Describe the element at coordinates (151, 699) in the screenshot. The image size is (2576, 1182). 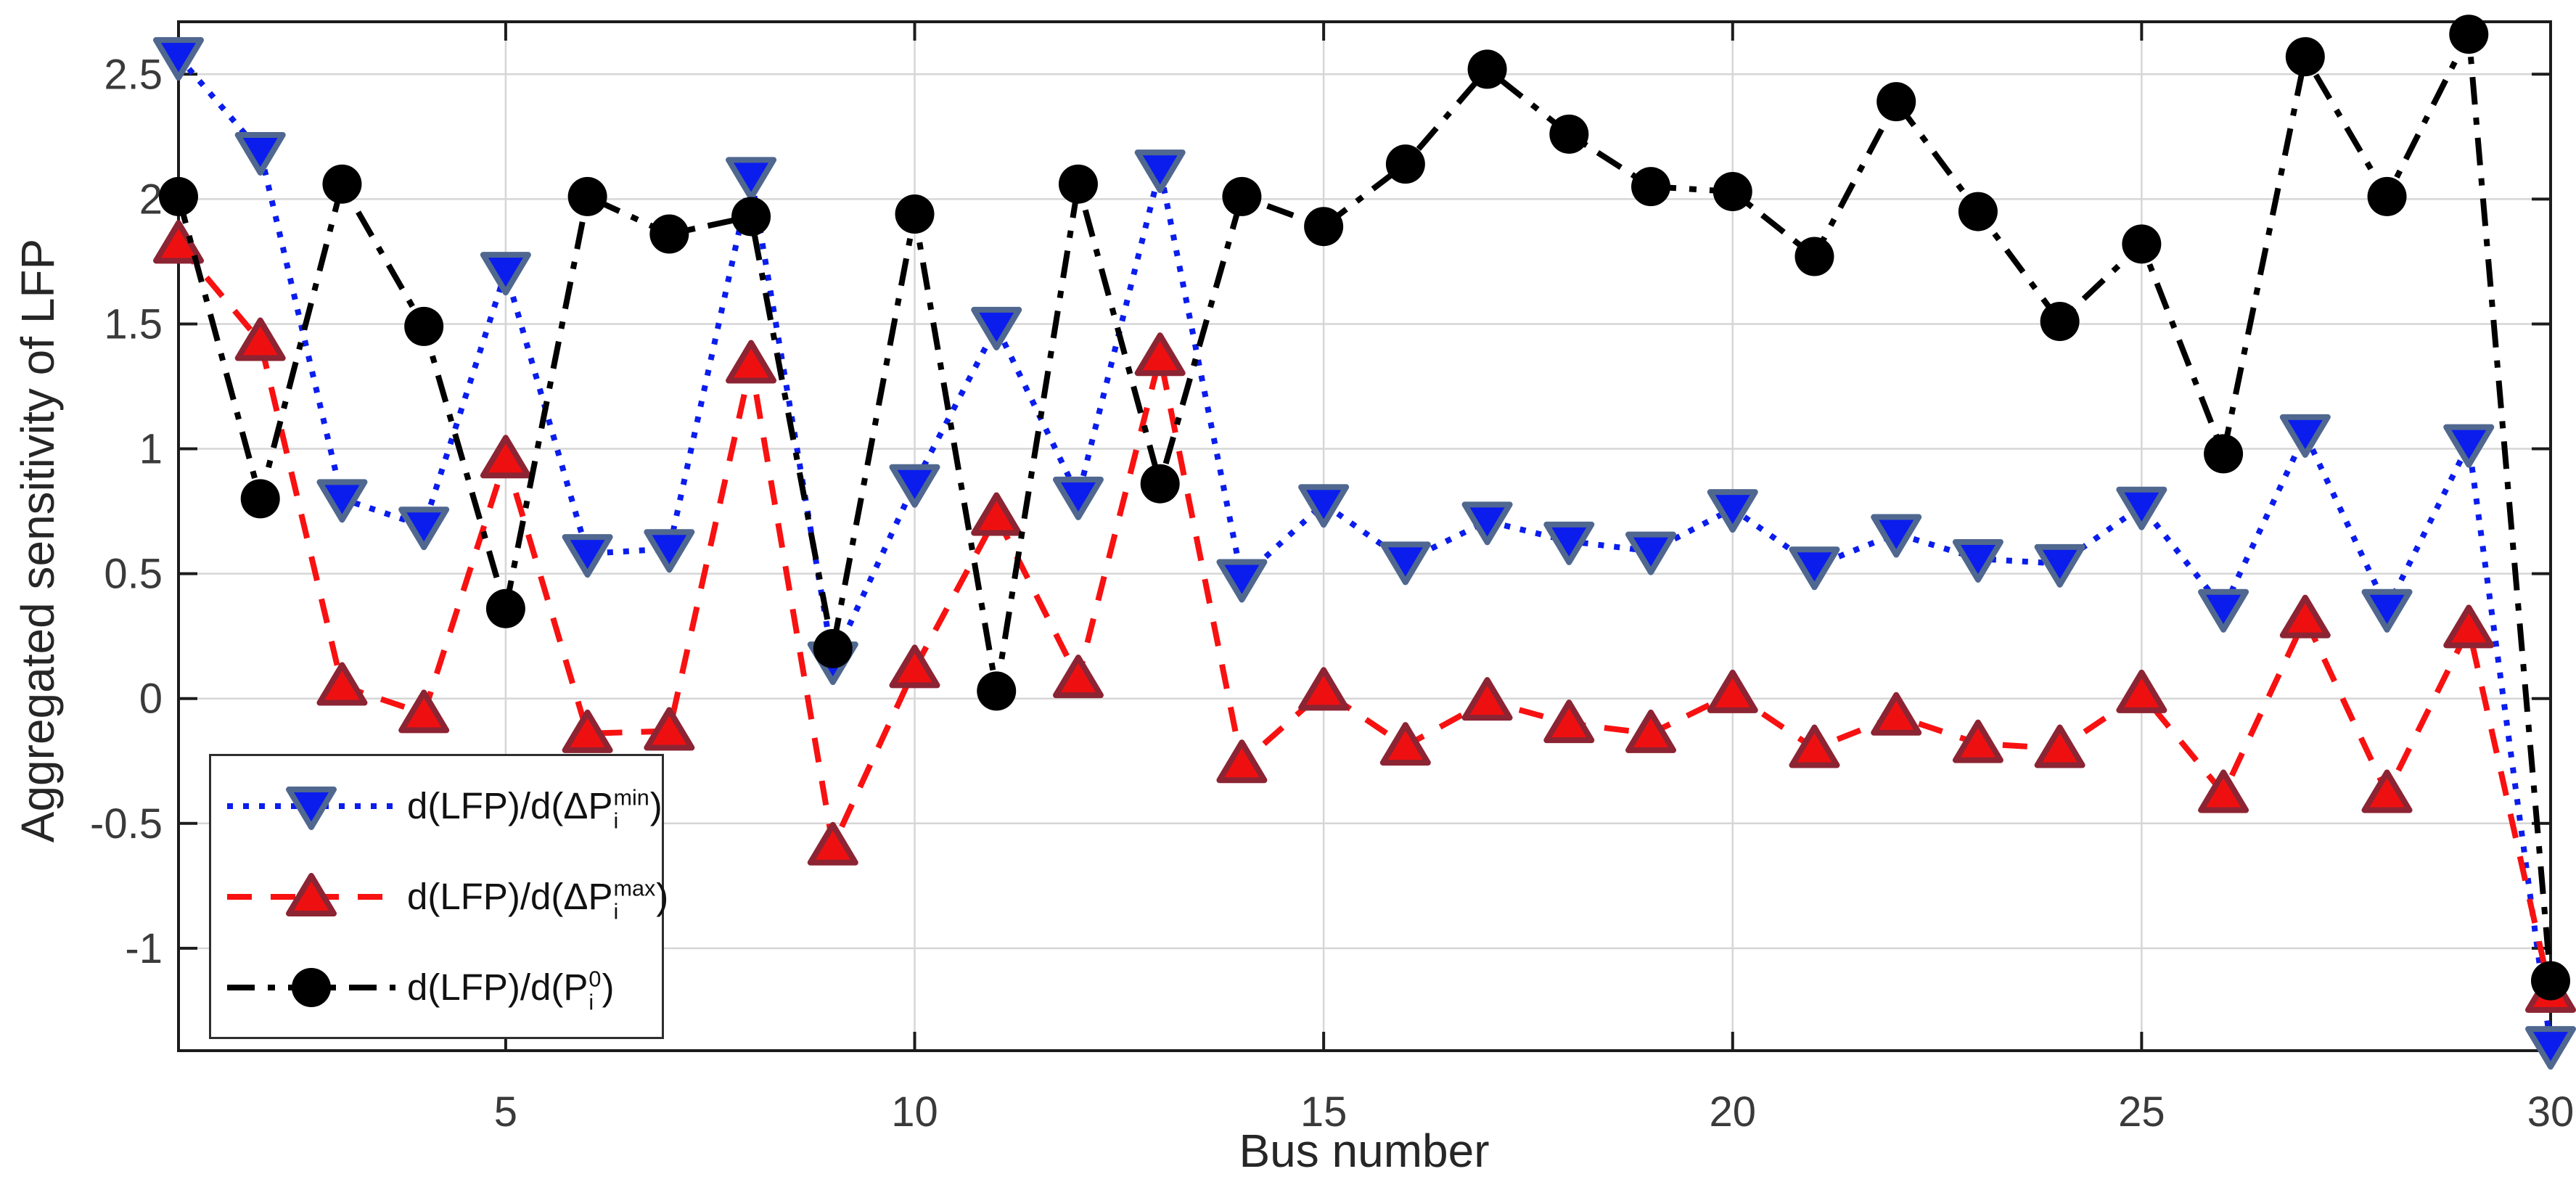
I see `y-tick-label: 0` at that location.